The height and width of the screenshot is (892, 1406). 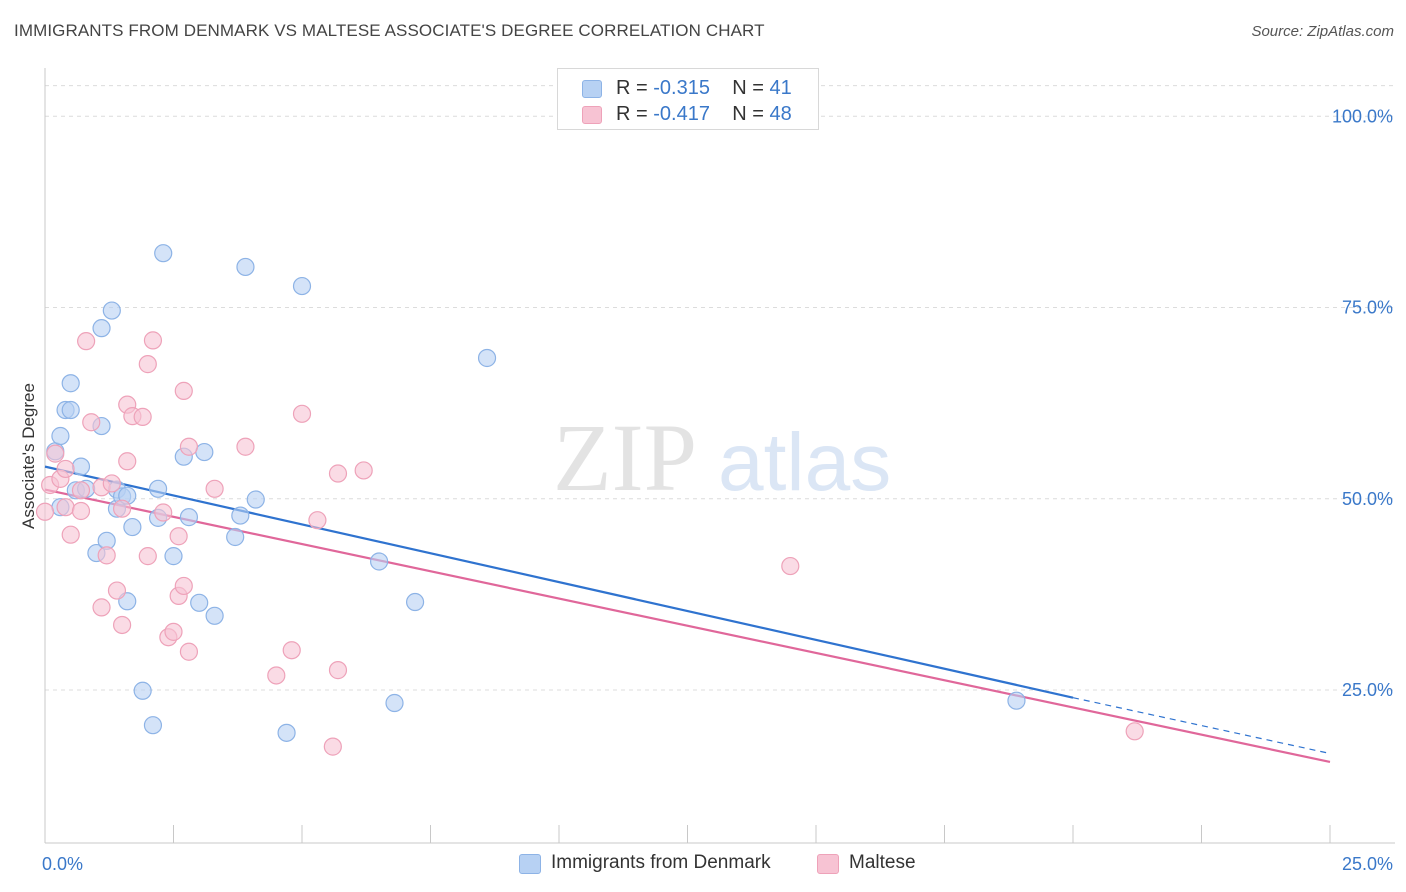 What do you see at coordinates (780, 114) in the screenshot?
I see `n-value-maltese: 48` at bounding box center [780, 114].